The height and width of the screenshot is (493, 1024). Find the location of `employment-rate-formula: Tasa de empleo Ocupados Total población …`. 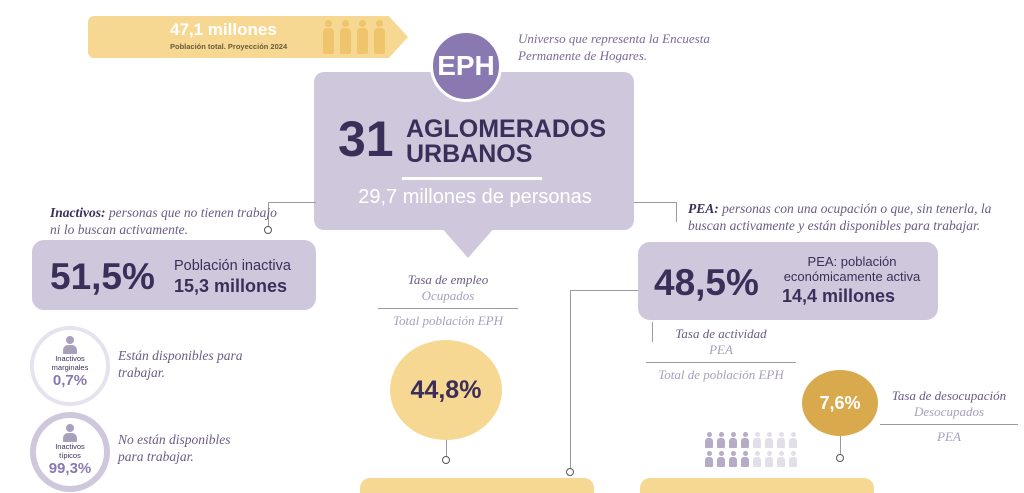

employment-rate-formula: Tasa de empleo Ocupados Total población … is located at coordinates (448, 300).